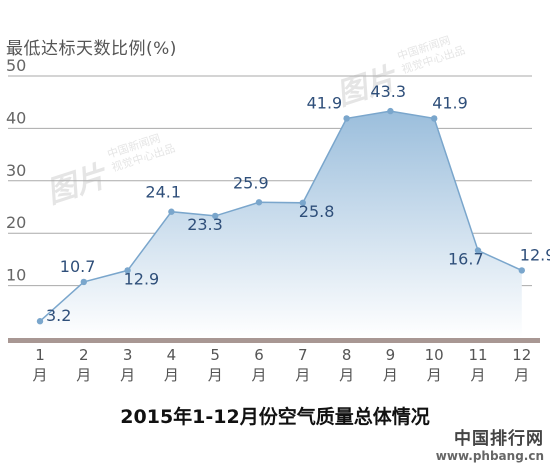  Describe the element at coordinates (58, 315) in the screenshot. I see `value-label-1: 3.2` at that location.